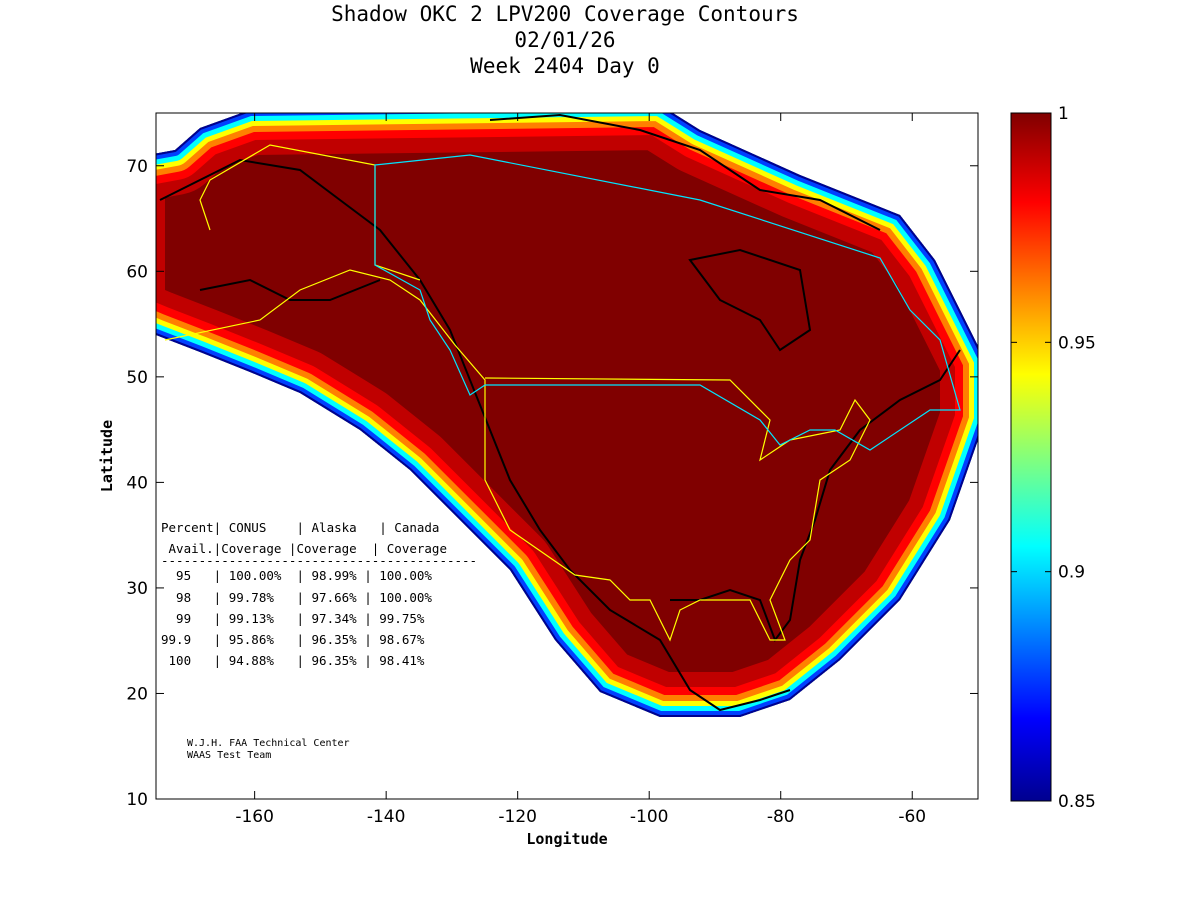 Image resolution: width=1200 pixels, height=900 pixels. What do you see at coordinates (293, 618) in the screenshot?
I see `table-row: 99 | 99.13% | 97.34% | 99.75%` at bounding box center [293, 618].